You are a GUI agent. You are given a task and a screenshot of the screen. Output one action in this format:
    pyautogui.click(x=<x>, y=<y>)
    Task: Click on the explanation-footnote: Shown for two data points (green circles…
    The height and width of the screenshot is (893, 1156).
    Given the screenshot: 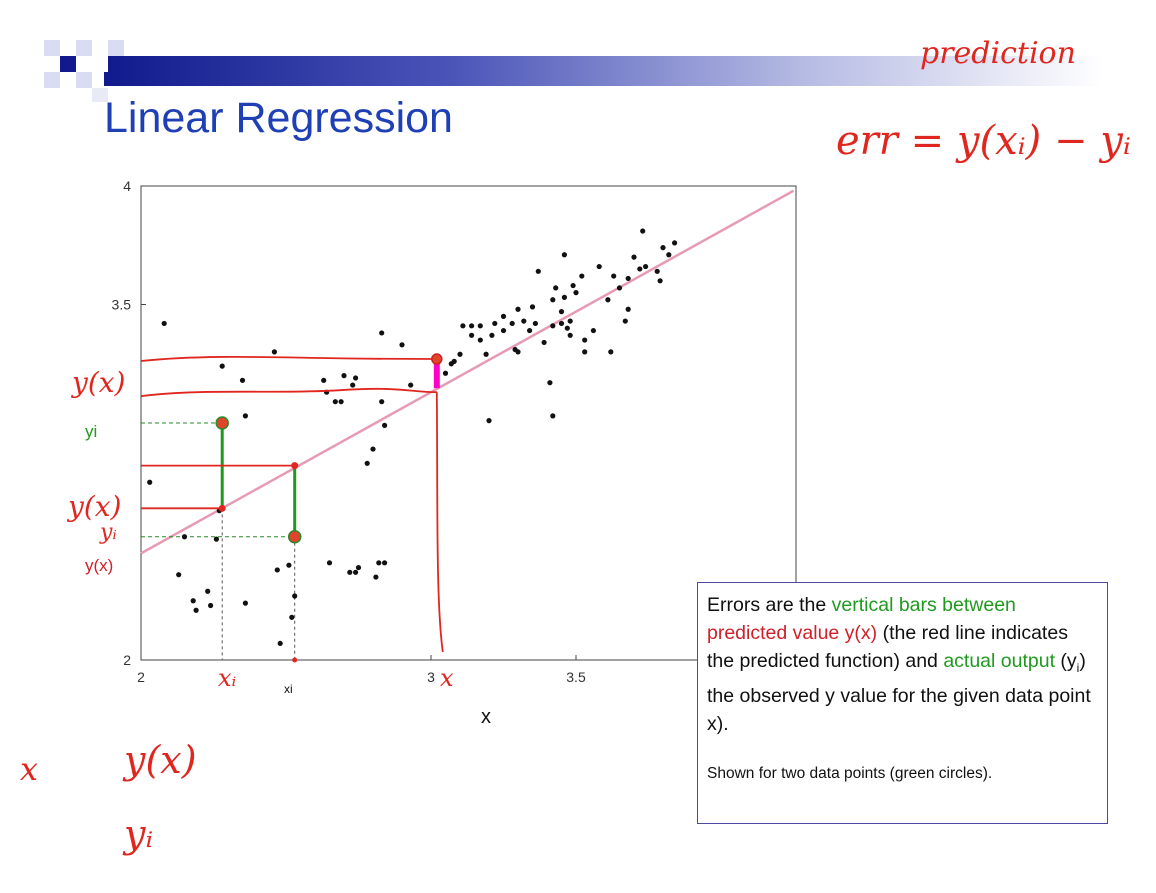 What is the action you would take?
    pyautogui.click(x=850, y=773)
    